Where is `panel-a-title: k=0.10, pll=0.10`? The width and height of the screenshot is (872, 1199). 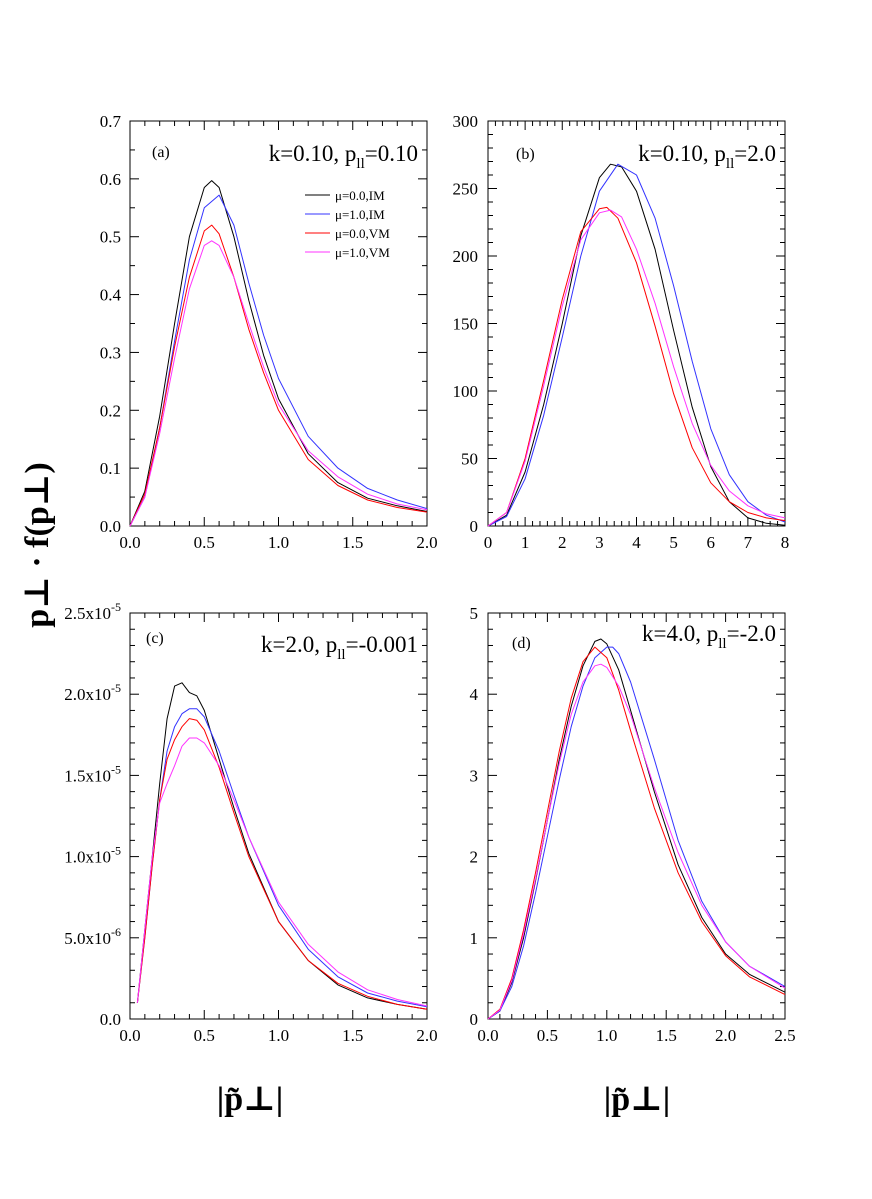
panel-a-title: k=0.10, pll=0.10 is located at coordinates (343, 156).